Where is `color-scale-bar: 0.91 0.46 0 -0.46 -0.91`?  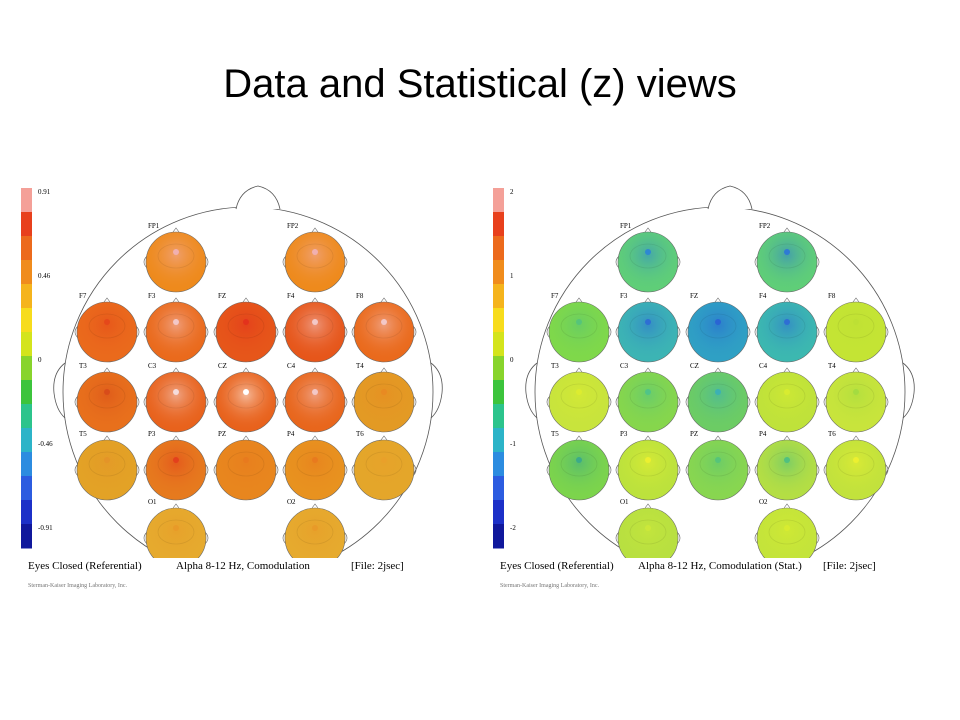 color-scale-bar: 0.91 0.46 0 -0.46 -0.91 is located at coordinates (37, 368).